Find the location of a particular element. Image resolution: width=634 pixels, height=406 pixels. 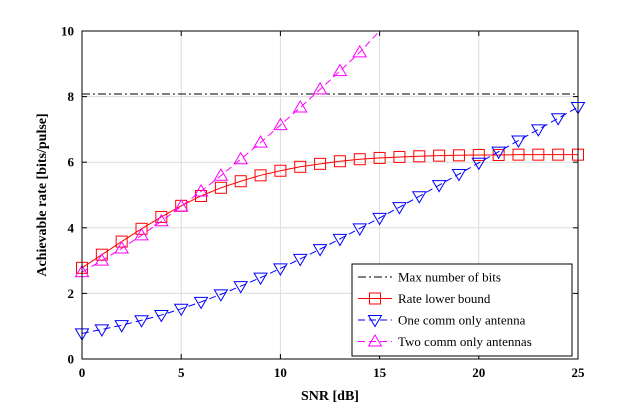

legend-entry: Max number of bits is located at coordinates (429, 277).